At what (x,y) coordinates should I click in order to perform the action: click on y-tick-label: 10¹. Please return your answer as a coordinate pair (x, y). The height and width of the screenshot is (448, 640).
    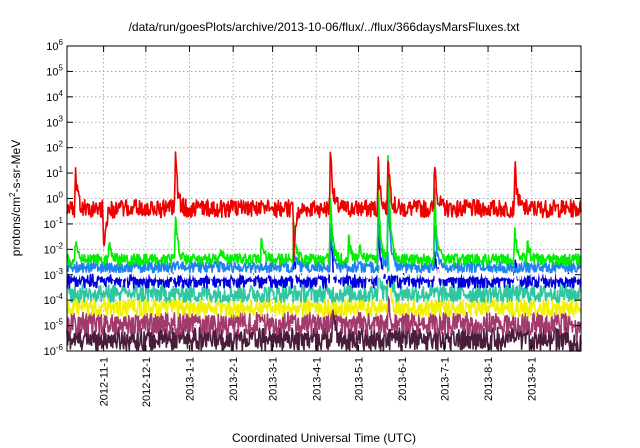
    Looking at the image, I should click on (54, 172).